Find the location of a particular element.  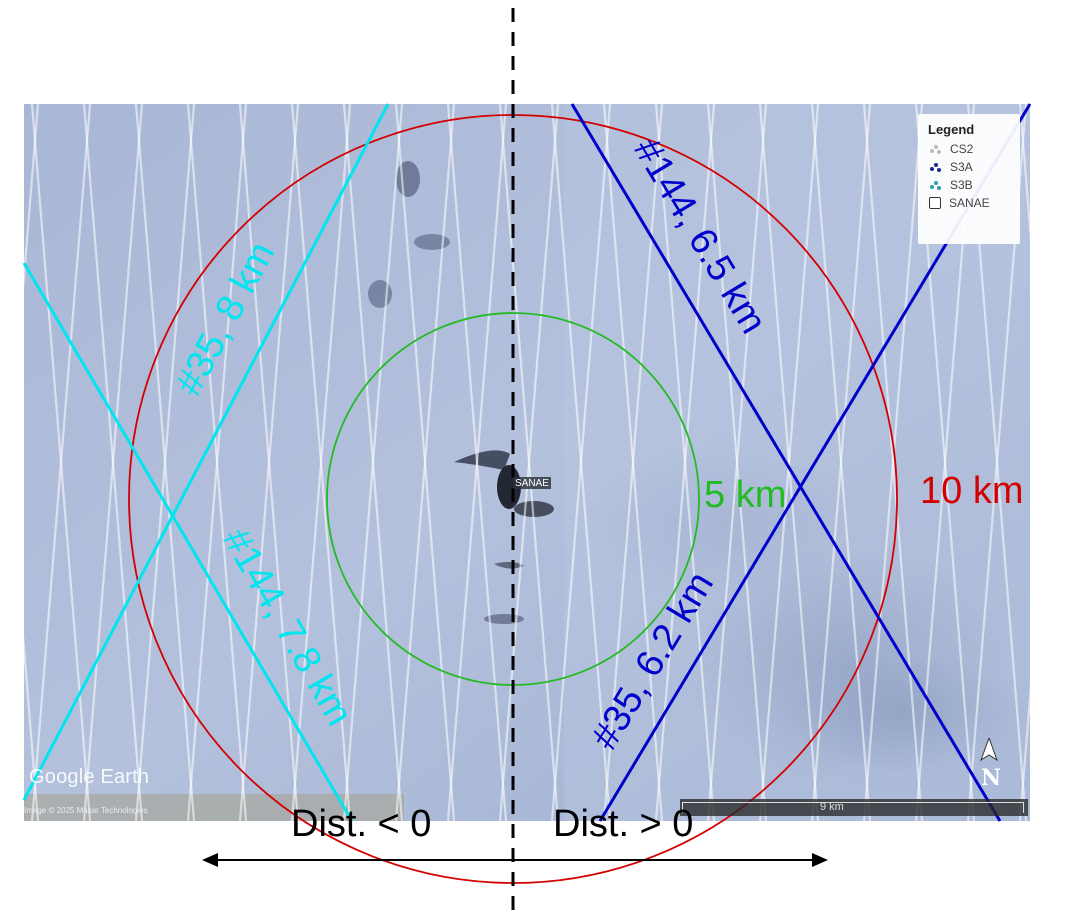

distance-negative-label: Dist. < 0 is located at coordinates (361, 824).